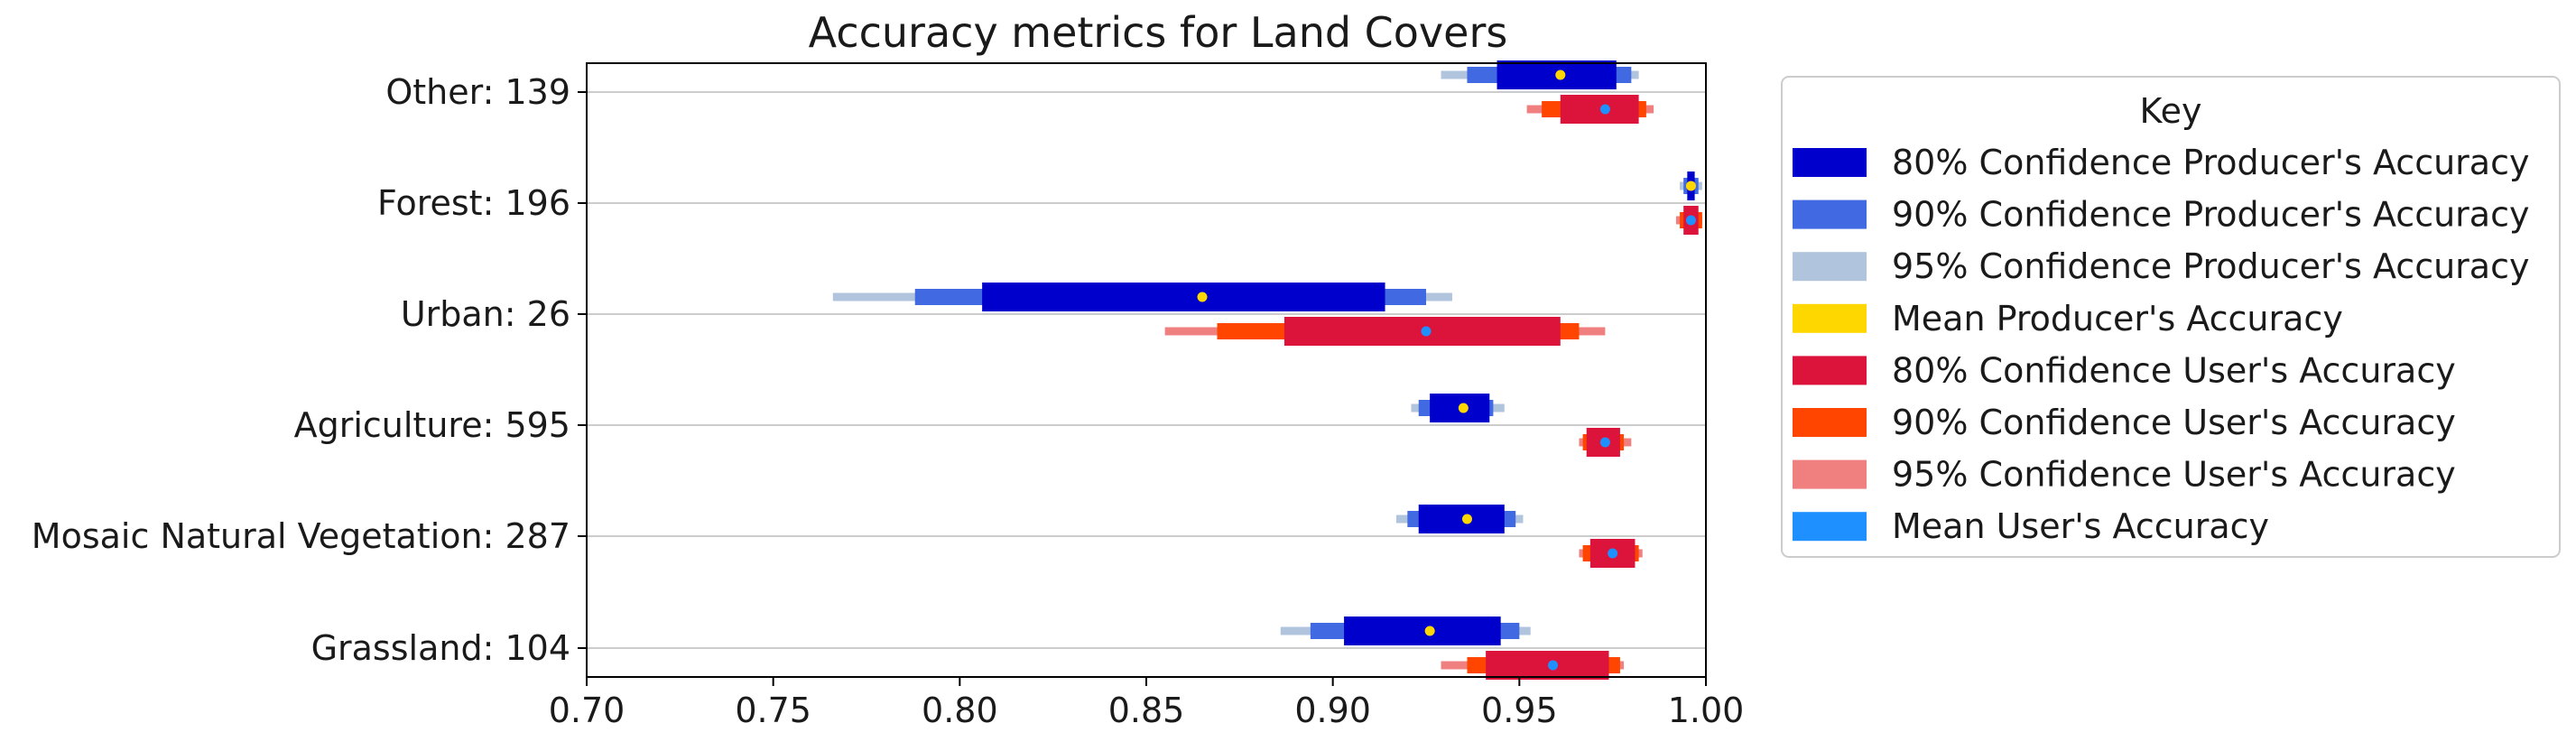 This screenshot has width=2576, height=751. Describe the element at coordinates (1332, 710) in the screenshot. I see `x-tick-label: 0.90` at that location.